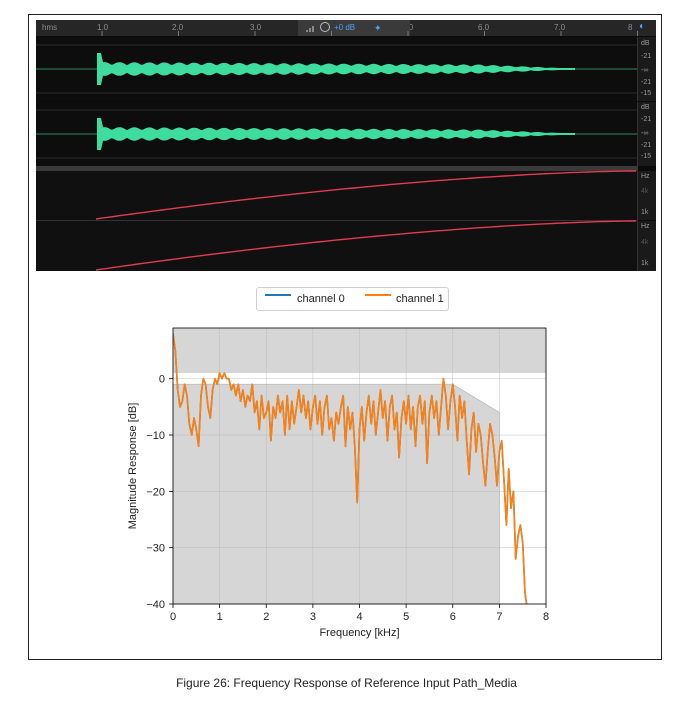 The image size is (693, 702). Describe the element at coordinates (365, 245) in the screenshot. I see `channel-2-spectrogram-chirp-trace` at that location.